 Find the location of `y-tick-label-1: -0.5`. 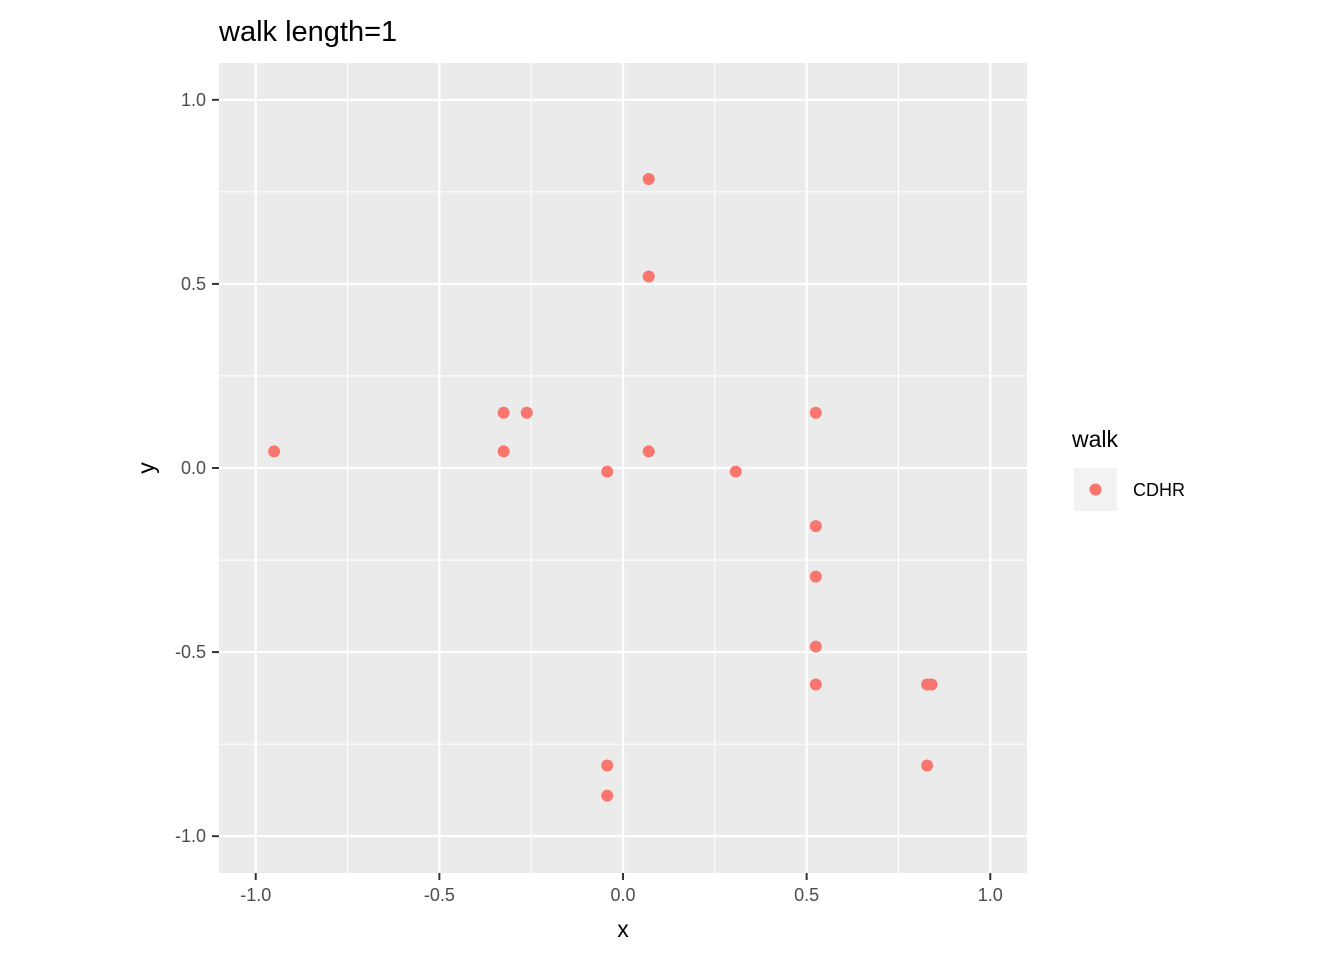

y-tick-label-1: -0.5 is located at coordinates (190, 652).